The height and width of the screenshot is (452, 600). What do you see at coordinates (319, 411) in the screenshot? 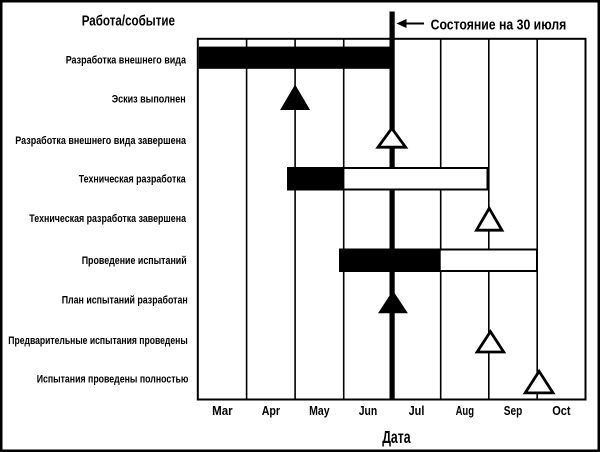
I see `svg-text: May` at bounding box center [319, 411].